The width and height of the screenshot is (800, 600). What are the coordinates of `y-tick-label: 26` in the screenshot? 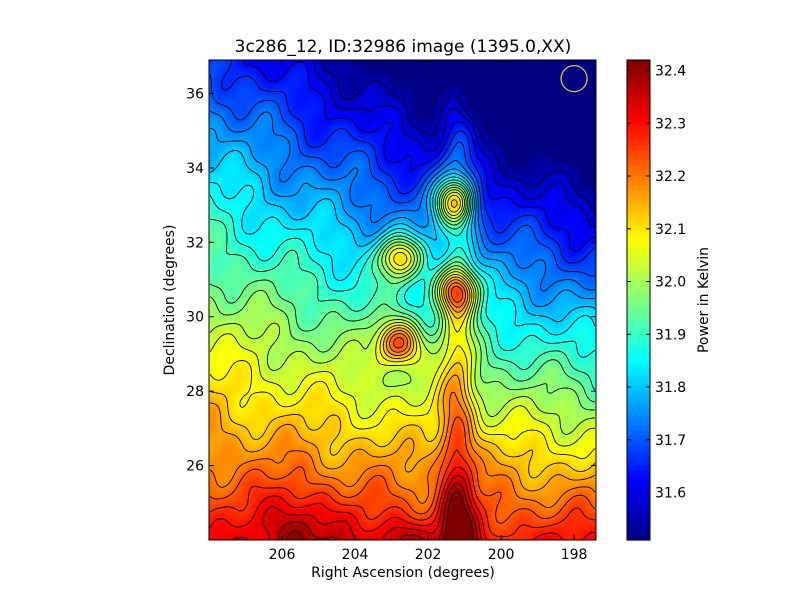 It's located at (195, 467).